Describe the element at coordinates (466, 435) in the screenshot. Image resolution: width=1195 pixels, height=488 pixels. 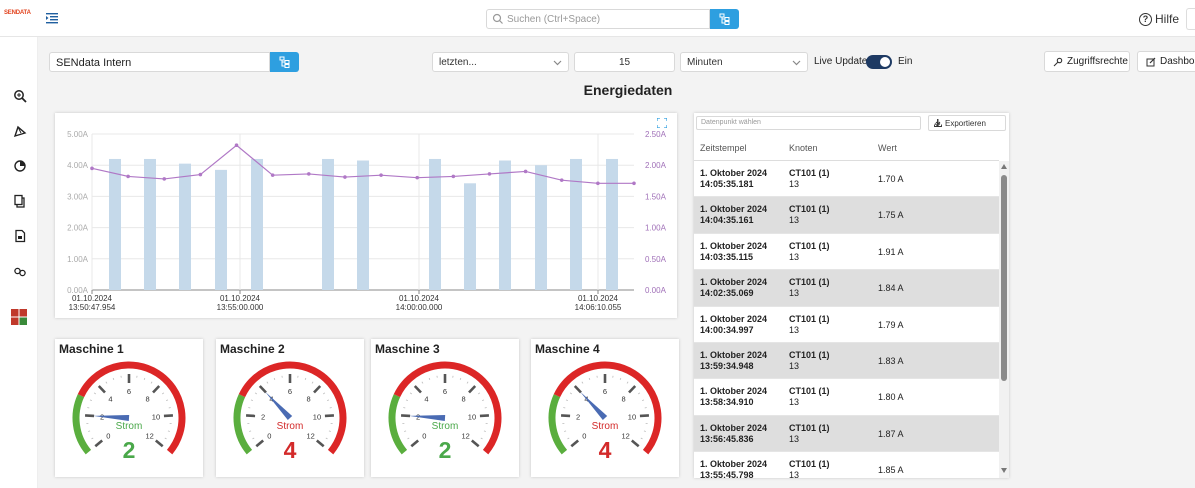
I see `gauge-tick-label: 12` at that location.